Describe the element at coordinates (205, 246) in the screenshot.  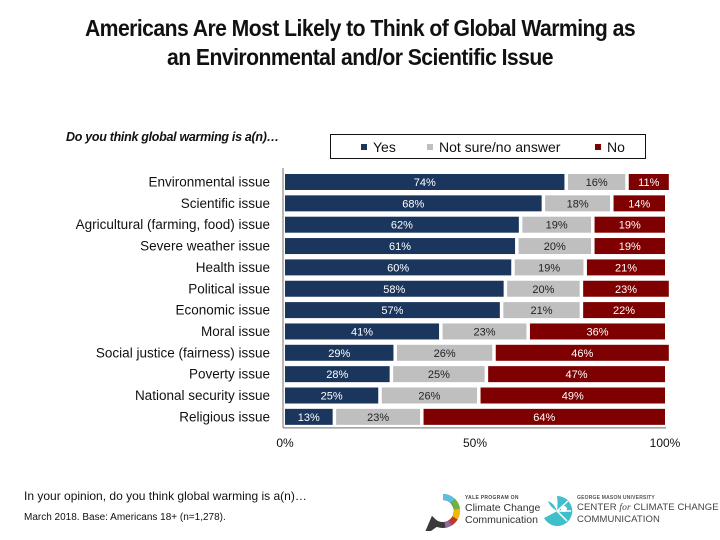
I see `category-label: Severe weather issue` at that location.